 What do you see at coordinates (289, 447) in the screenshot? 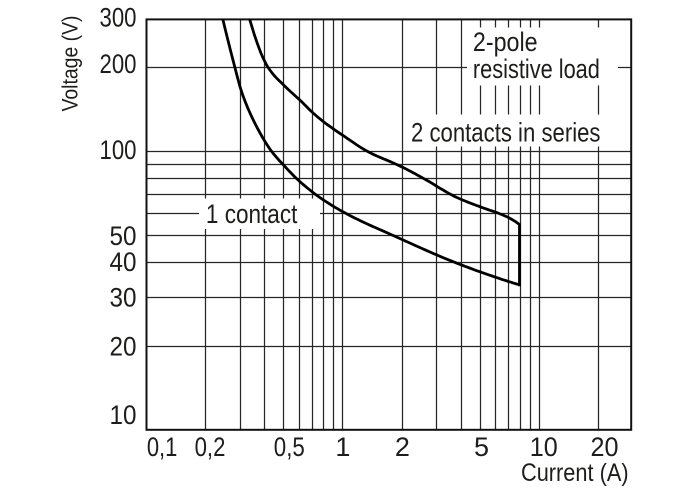
I see `svg-text: 0,5` at bounding box center [289, 447].